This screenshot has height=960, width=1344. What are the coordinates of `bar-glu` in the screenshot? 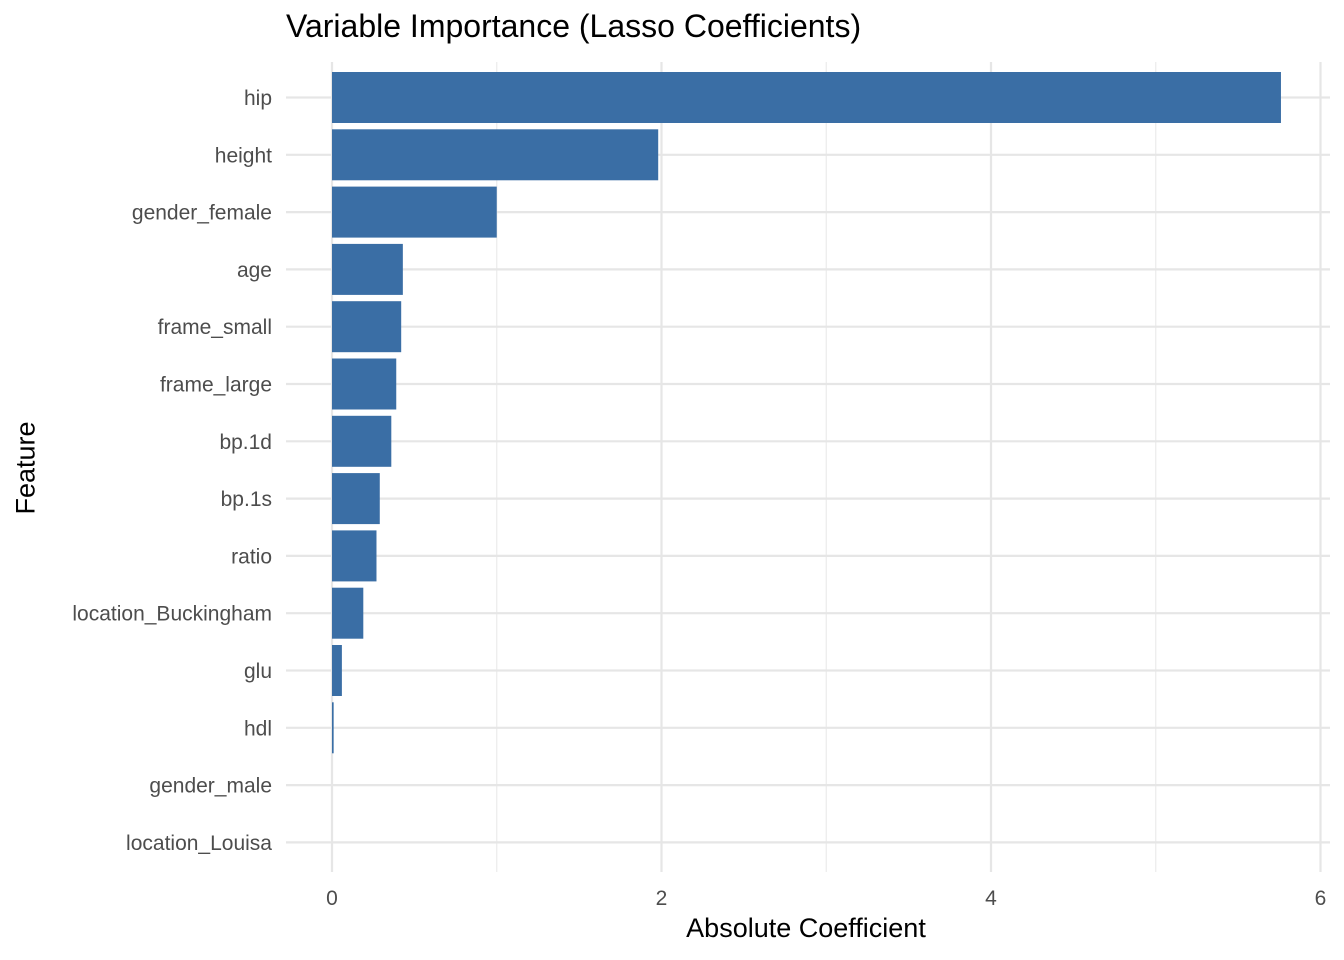 It's located at (337, 670).